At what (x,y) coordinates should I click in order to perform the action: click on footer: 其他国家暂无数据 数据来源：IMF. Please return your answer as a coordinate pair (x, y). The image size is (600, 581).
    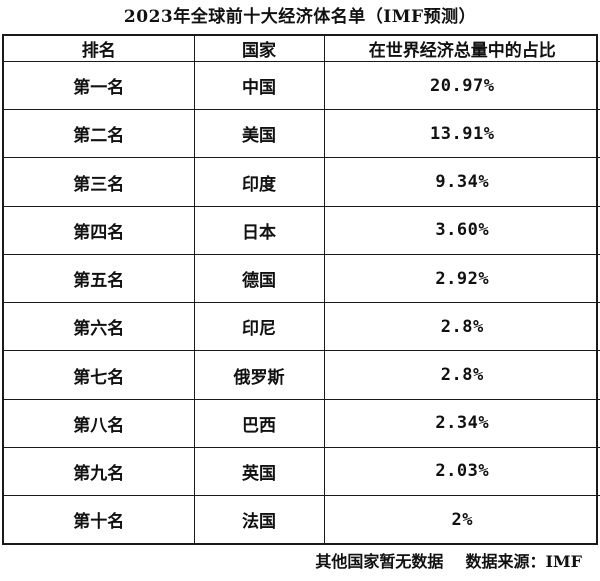
    Looking at the image, I should click on (448, 562).